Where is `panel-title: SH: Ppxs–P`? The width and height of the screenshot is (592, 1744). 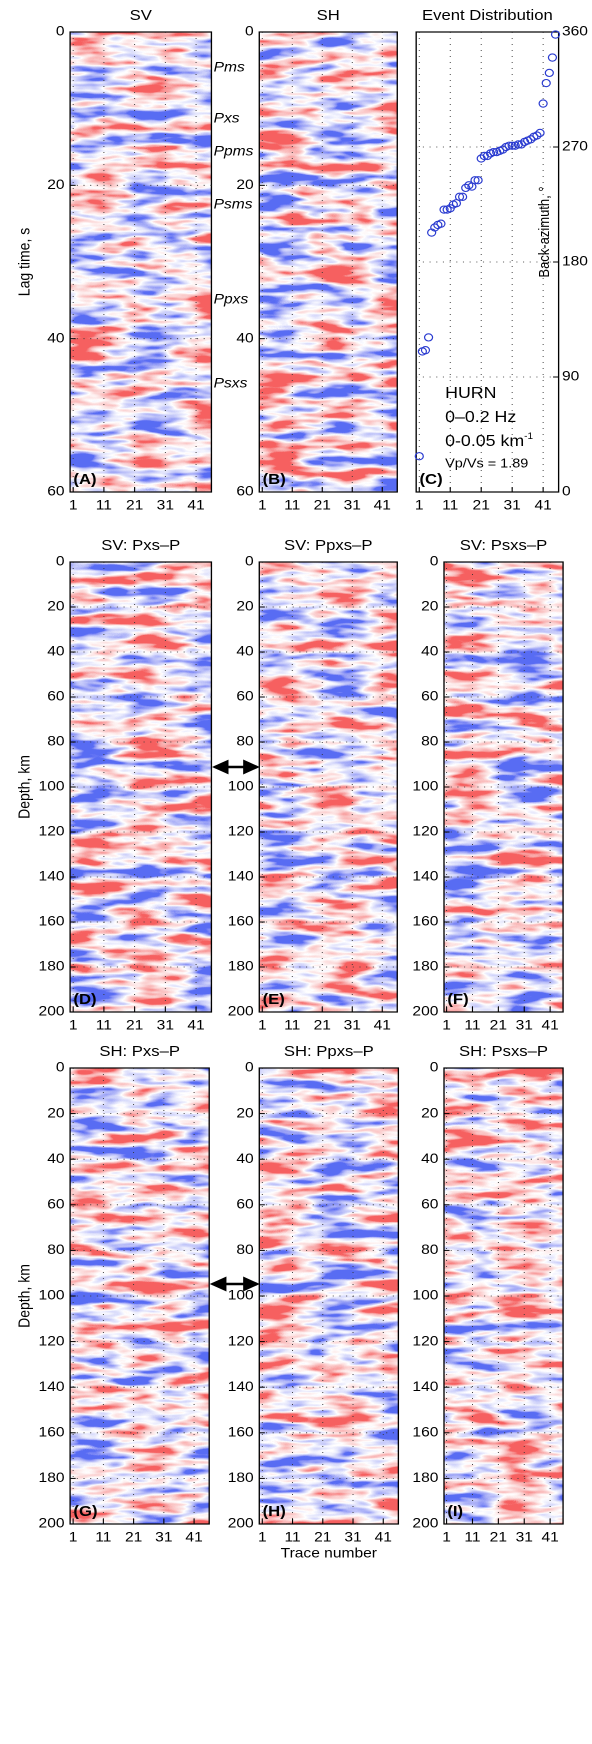
panel-title: SH: Ppxs–P is located at coordinates (329, 1052).